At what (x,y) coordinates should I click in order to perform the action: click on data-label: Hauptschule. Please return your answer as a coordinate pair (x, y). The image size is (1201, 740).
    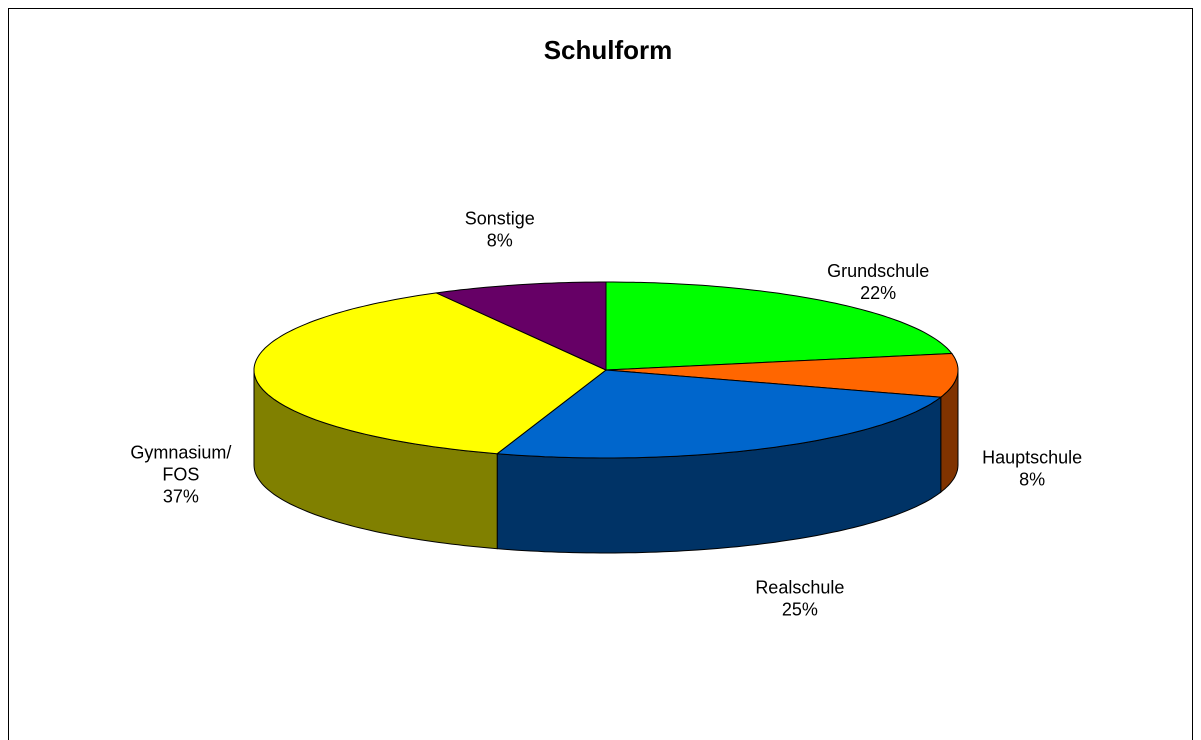
    Looking at the image, I should click on (1032, 457).